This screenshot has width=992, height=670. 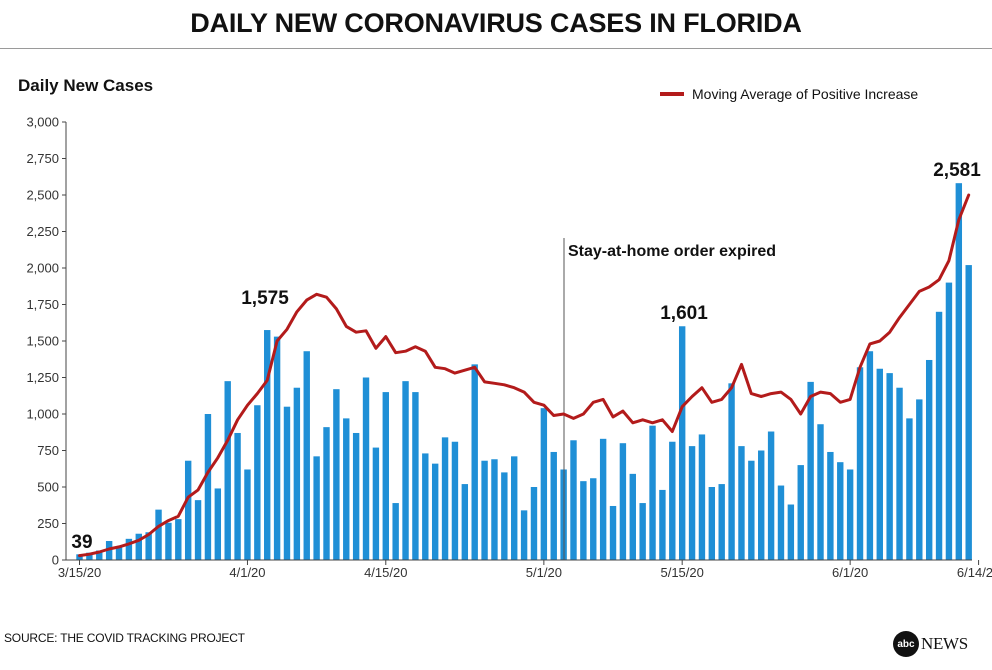 What do you see at coordinates (42, 195) in the screenshot?
I see `y-tick-label: 2,500` at bounding box center [42, 195].